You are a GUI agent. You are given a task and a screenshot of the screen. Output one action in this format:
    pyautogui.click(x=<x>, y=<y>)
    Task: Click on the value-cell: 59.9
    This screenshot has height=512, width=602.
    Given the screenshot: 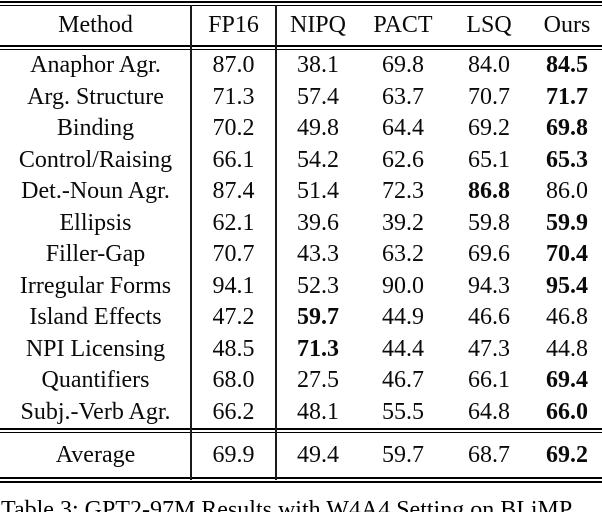 What is the action you would take?
    pyautogui.click(x=567, y=222)
    